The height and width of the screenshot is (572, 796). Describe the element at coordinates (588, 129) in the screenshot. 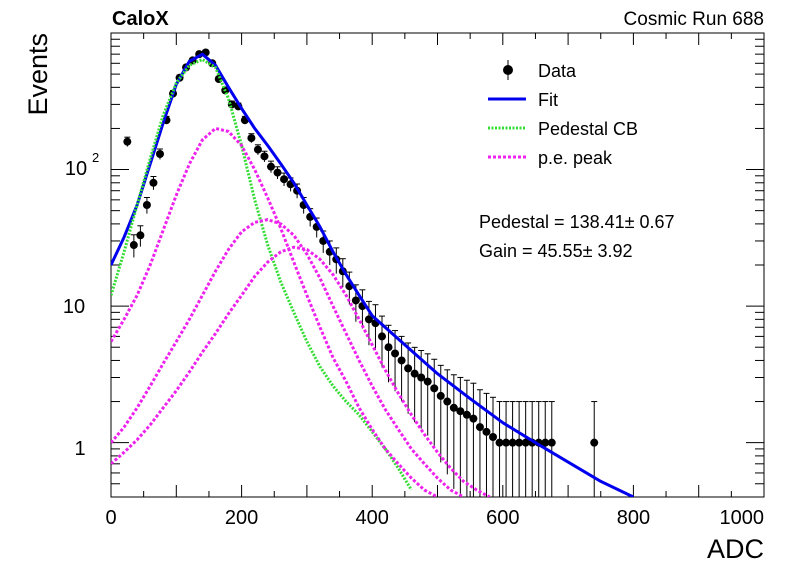

I see `legend-label-pedestal: Pedestal CB` at that location.